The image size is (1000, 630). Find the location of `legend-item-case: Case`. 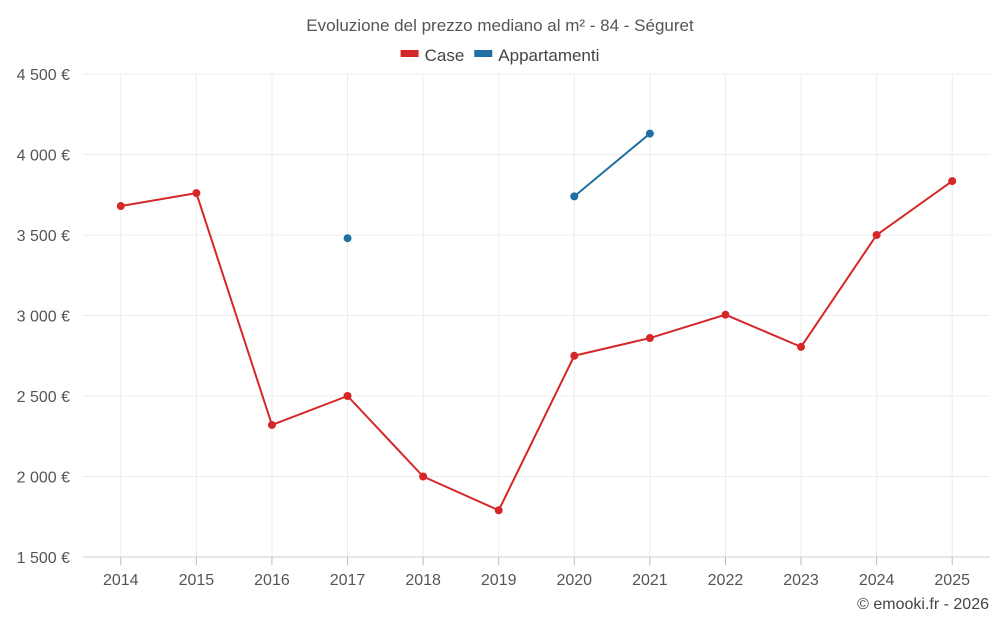

legend-item-case: Case is located at coordinates (432, 55).